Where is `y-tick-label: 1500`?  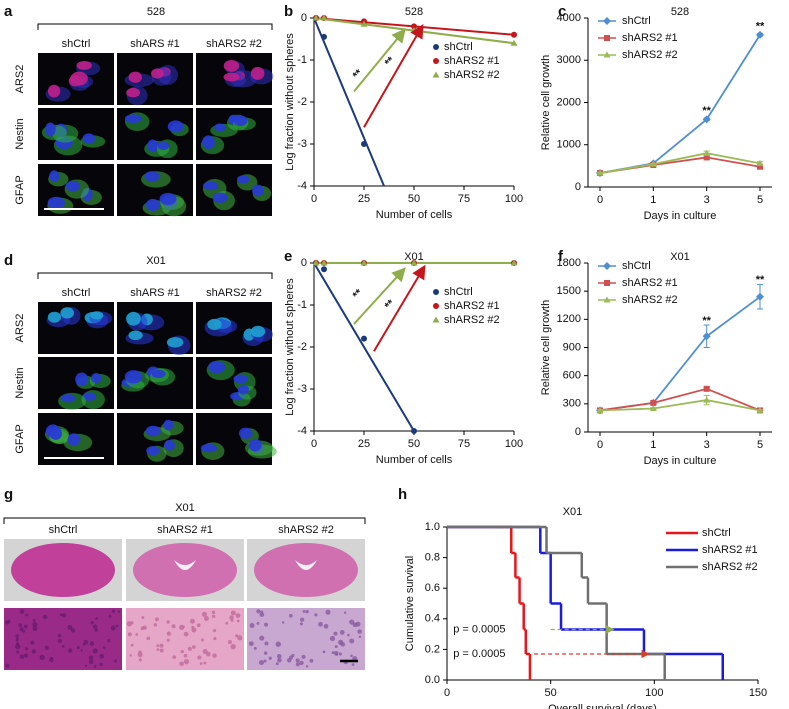
y-tick-label: 1500 is located at coordinates (569, 291).